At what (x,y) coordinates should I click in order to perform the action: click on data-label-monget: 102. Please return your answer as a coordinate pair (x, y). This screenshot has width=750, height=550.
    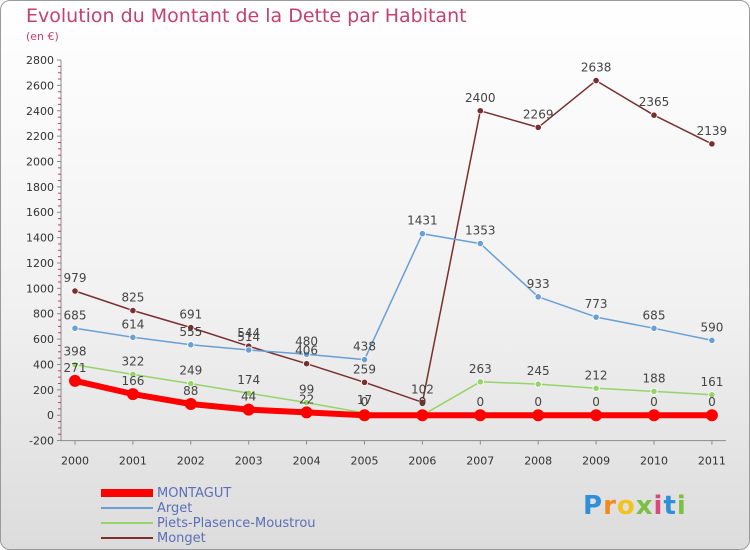
    Looking at the image, I should click on (422, 389).